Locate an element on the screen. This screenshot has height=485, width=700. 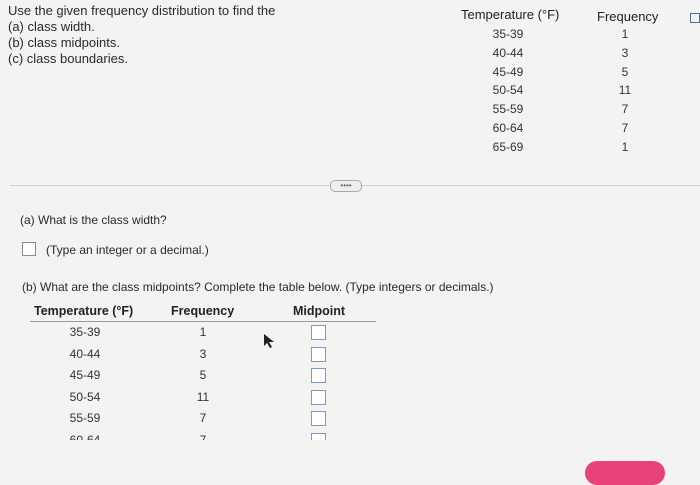
next-button is located at coordinates (625, 473).